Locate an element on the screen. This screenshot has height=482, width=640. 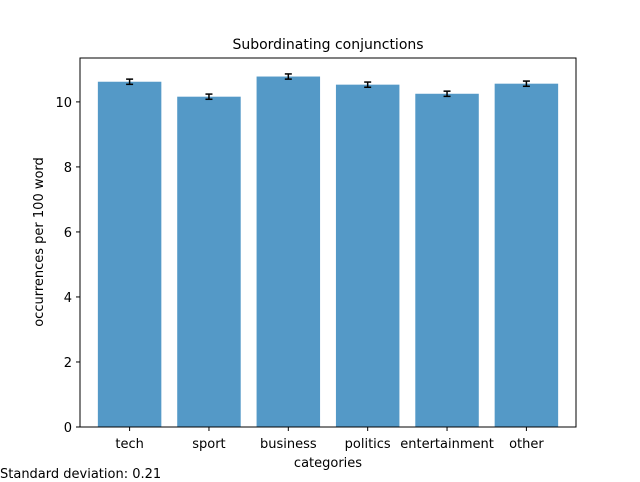
y-tick-label-4: 4 is located at coordinates (68, 298).